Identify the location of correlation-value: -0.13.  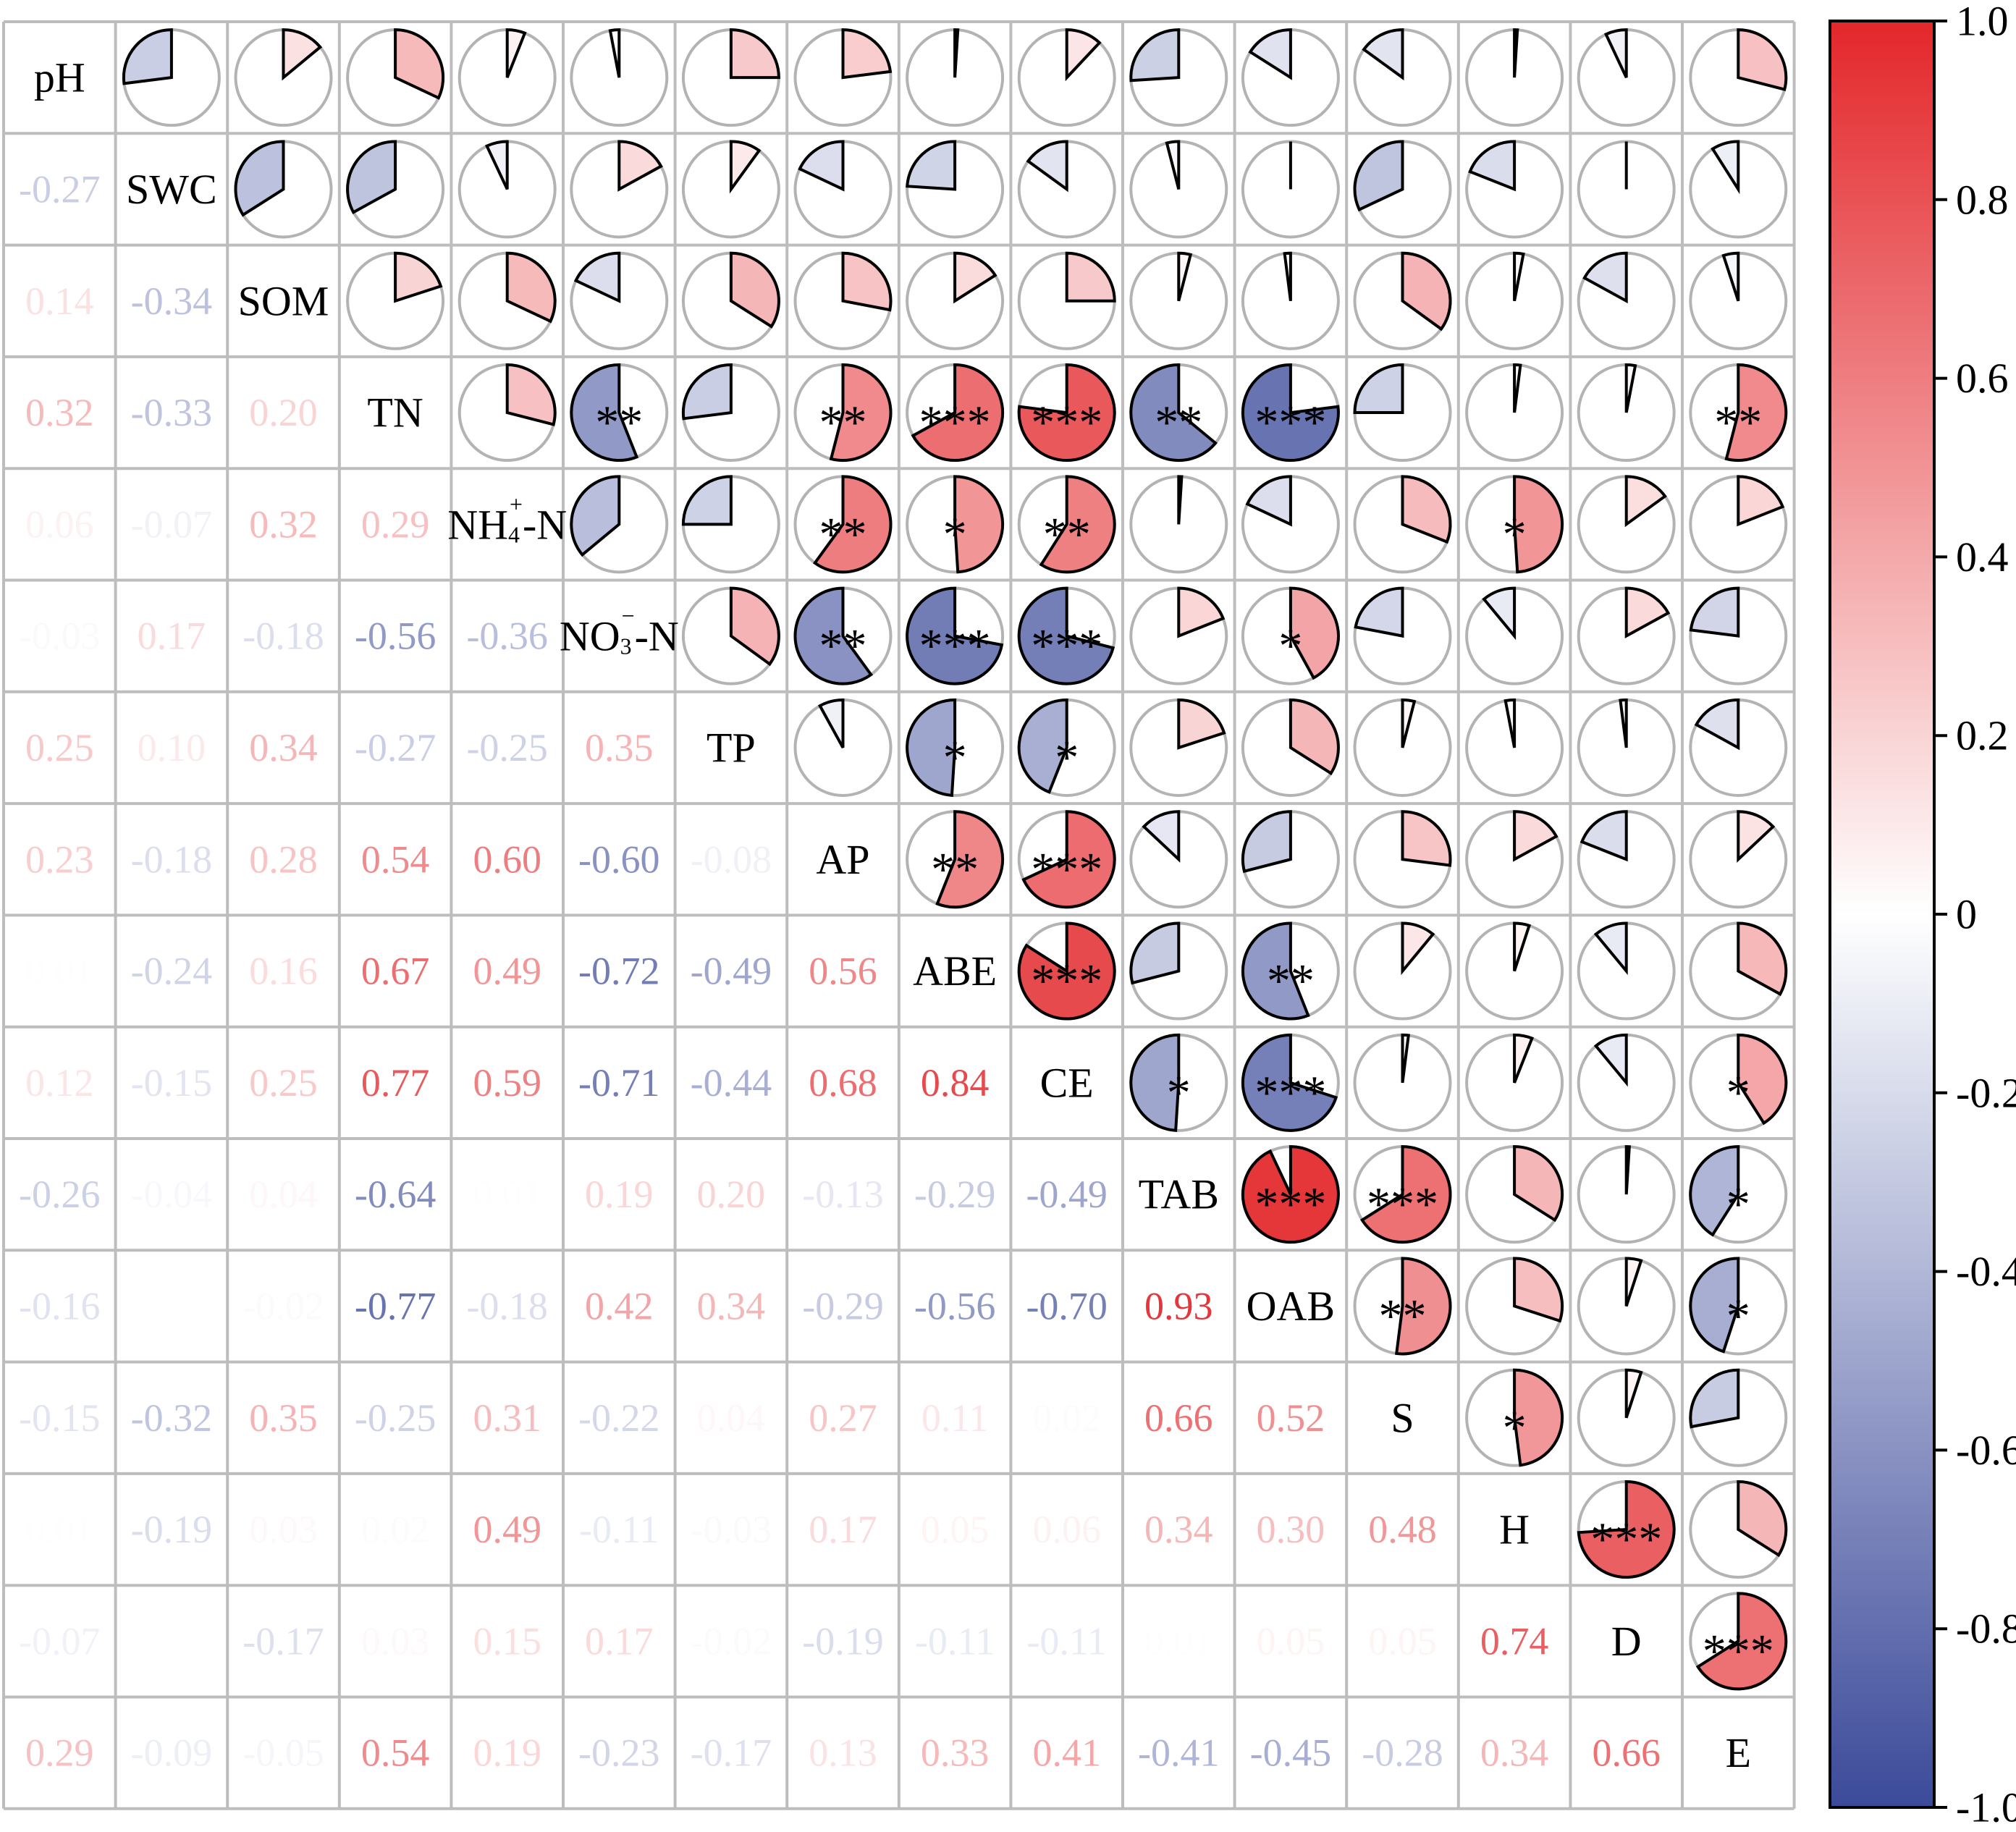
(843, 1194).